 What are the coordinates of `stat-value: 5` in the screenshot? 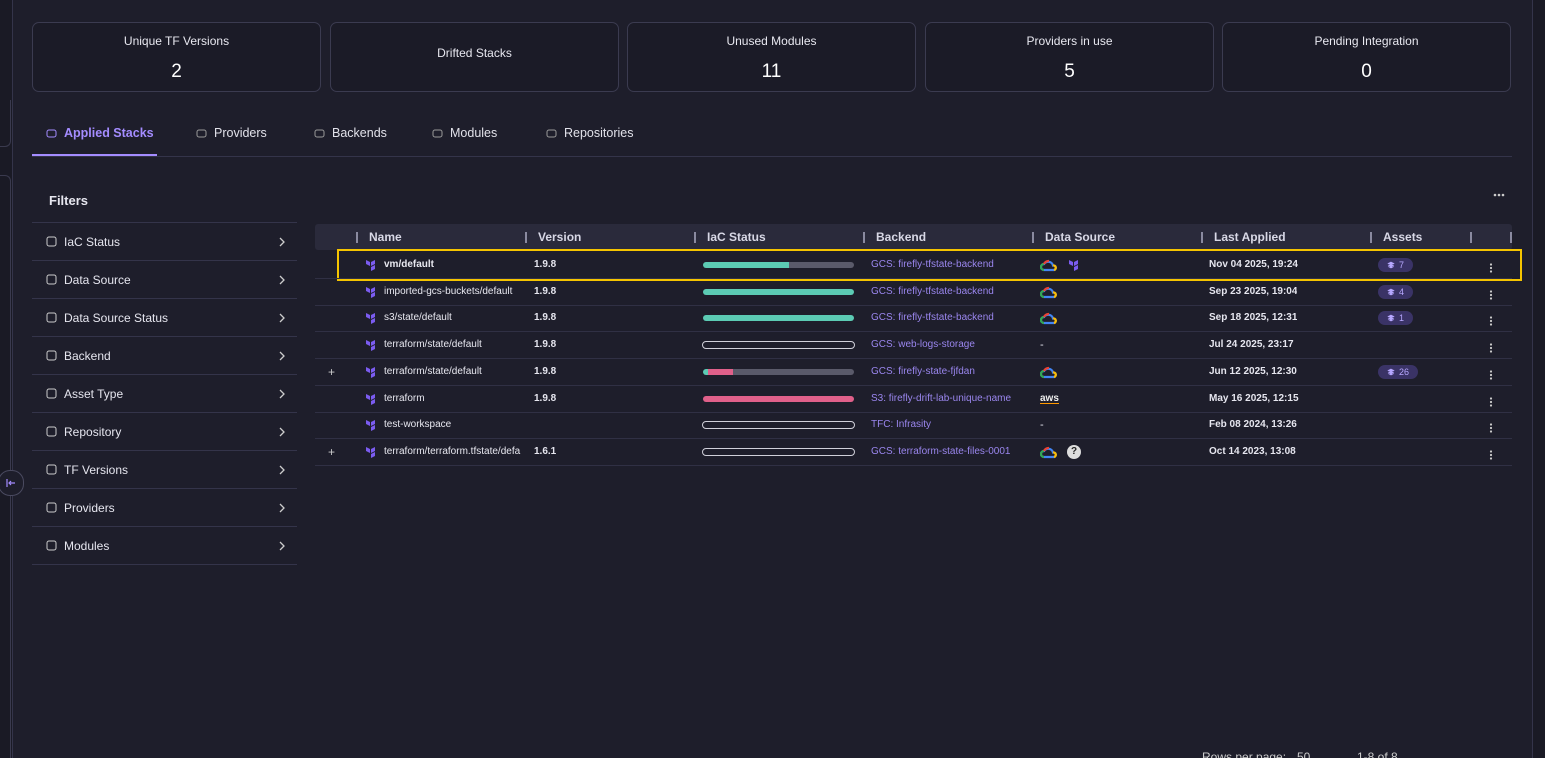 It's located at (1069, 71).